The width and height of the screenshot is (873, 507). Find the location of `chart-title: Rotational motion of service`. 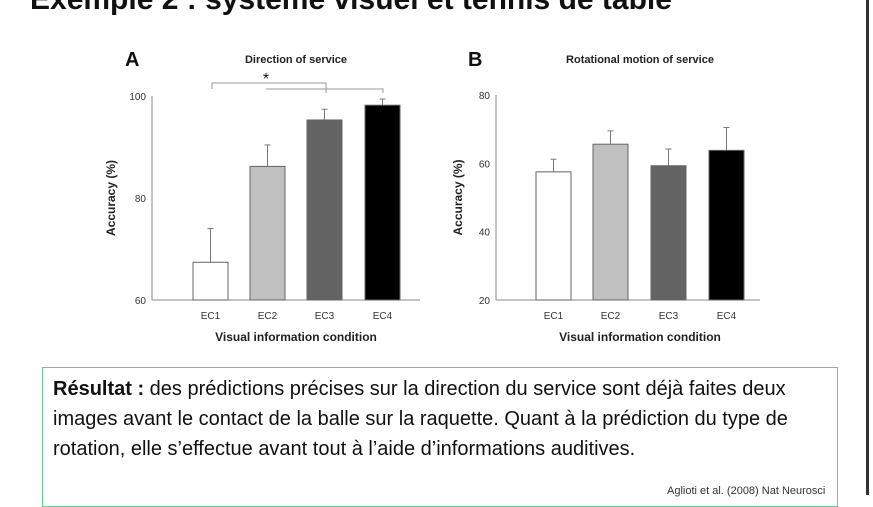

chart-title: Rotational motion of service is located at coordinates (640, 60).